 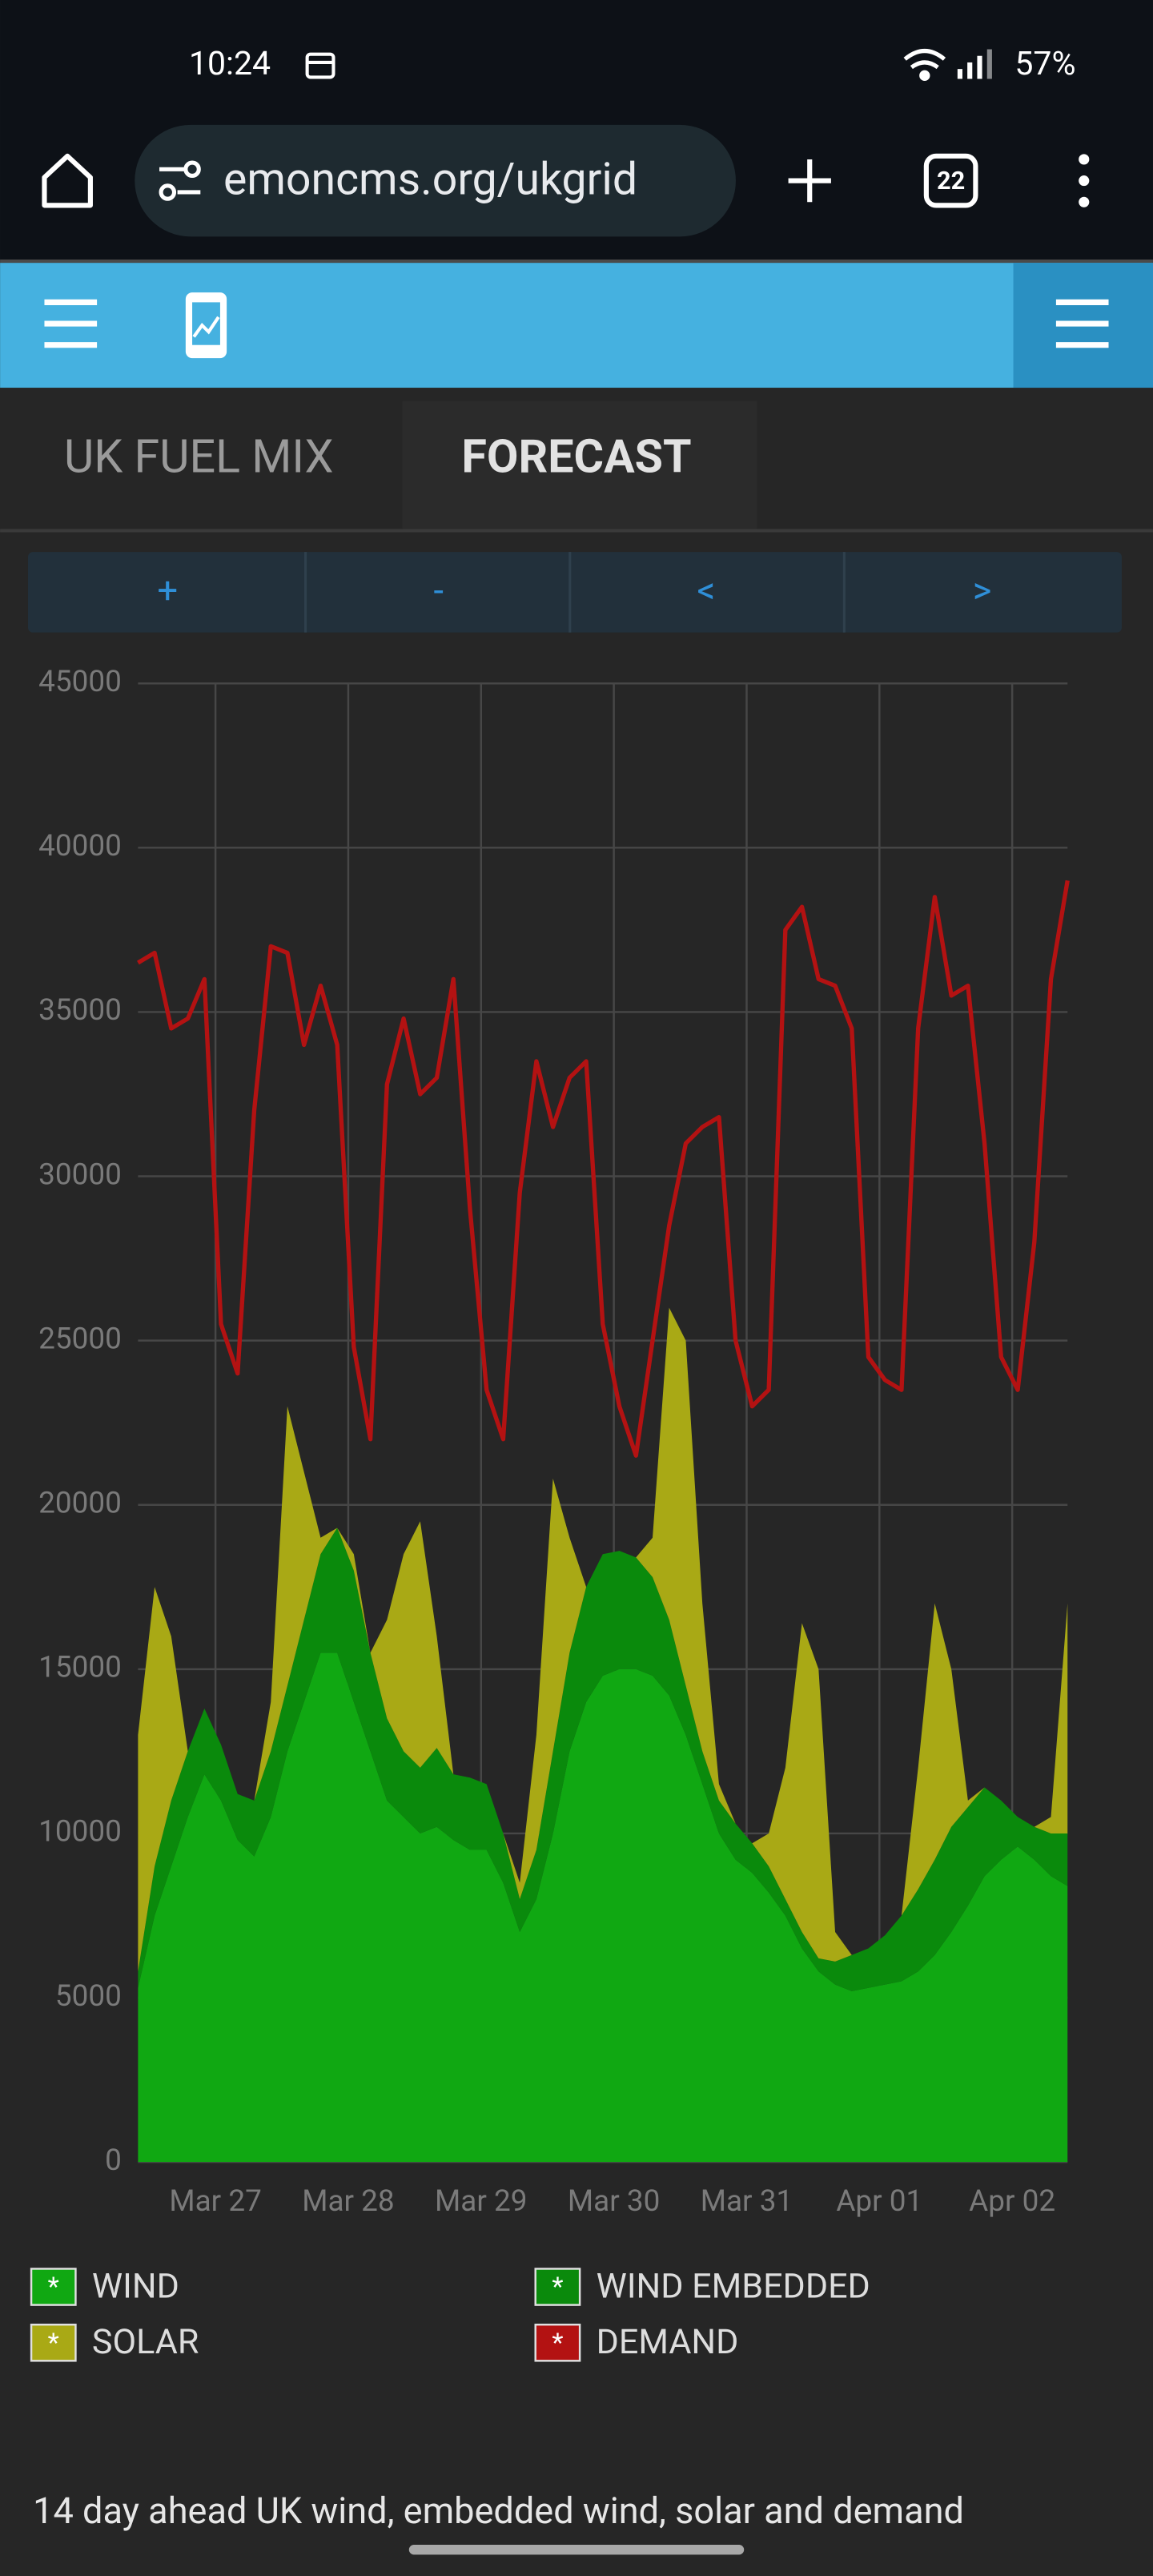 I want to click on battery: 57%, so click(x=1045, y=64).